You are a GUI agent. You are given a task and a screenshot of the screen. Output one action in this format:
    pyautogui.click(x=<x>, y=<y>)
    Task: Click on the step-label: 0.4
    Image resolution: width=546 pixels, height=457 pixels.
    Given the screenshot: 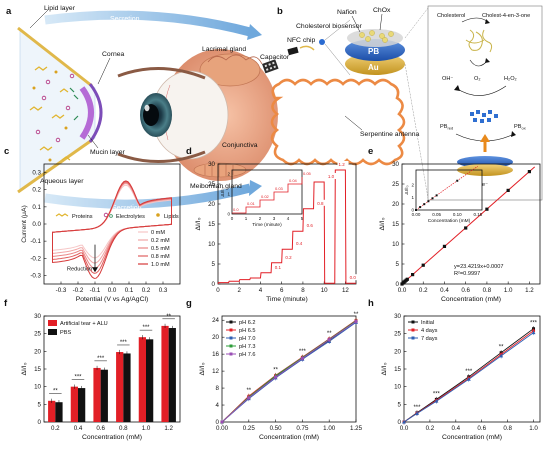 What is the action you would take?
    pyautogui.click(x=299, y=243)
    